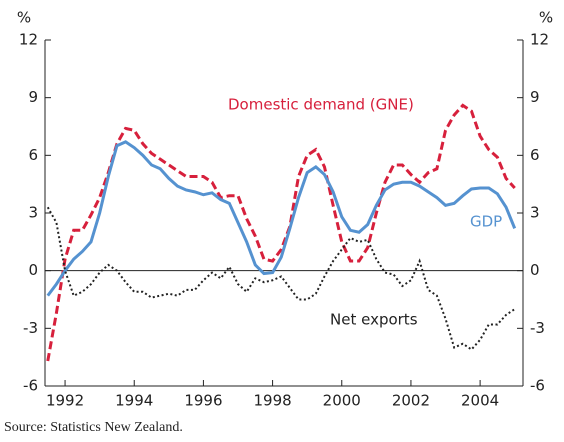 This screenshot has height=442, width=564. What do you see at coordinates (203, 401) in the screenshot?
I see `x-tick-label: 1996` at bounding box center [203, 401].